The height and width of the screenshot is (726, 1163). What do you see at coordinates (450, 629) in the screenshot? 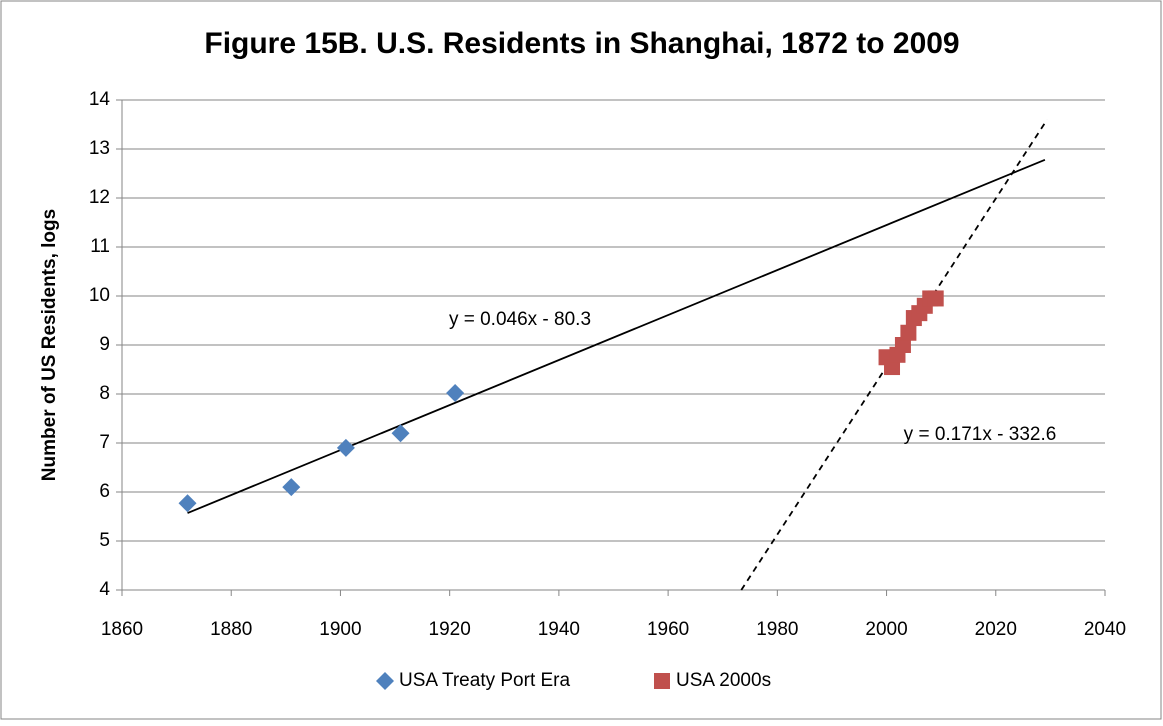
I see `x-tick-label: 1920` at bounding box center [450, 629].